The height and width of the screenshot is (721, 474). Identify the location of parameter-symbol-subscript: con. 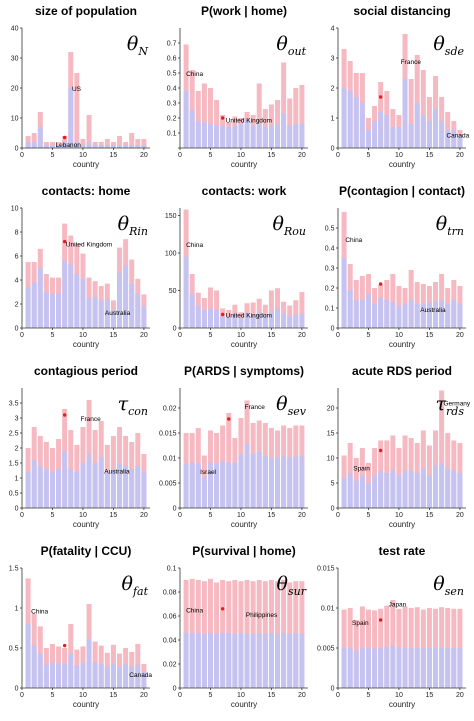
(138, 411).